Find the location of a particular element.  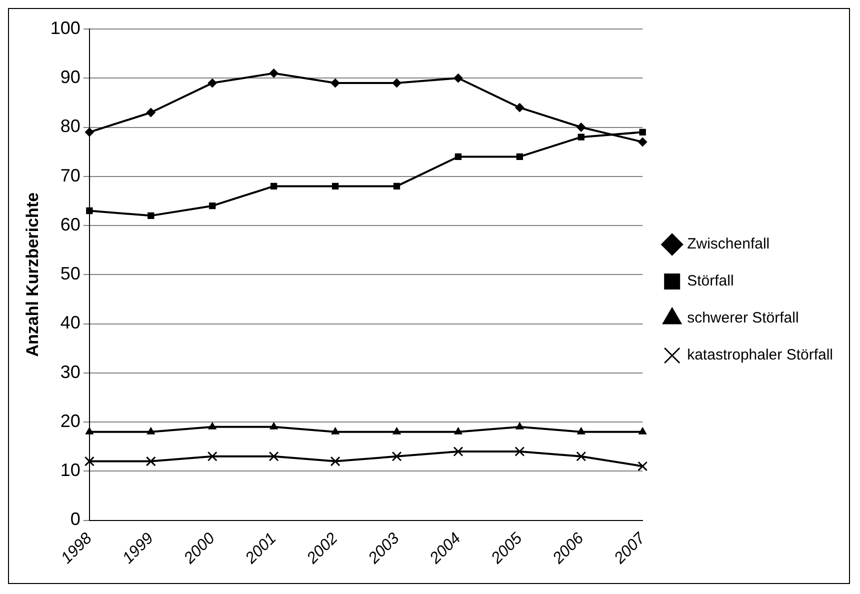

legend-label: Zwischenfall is located at coordinates (728, 244).